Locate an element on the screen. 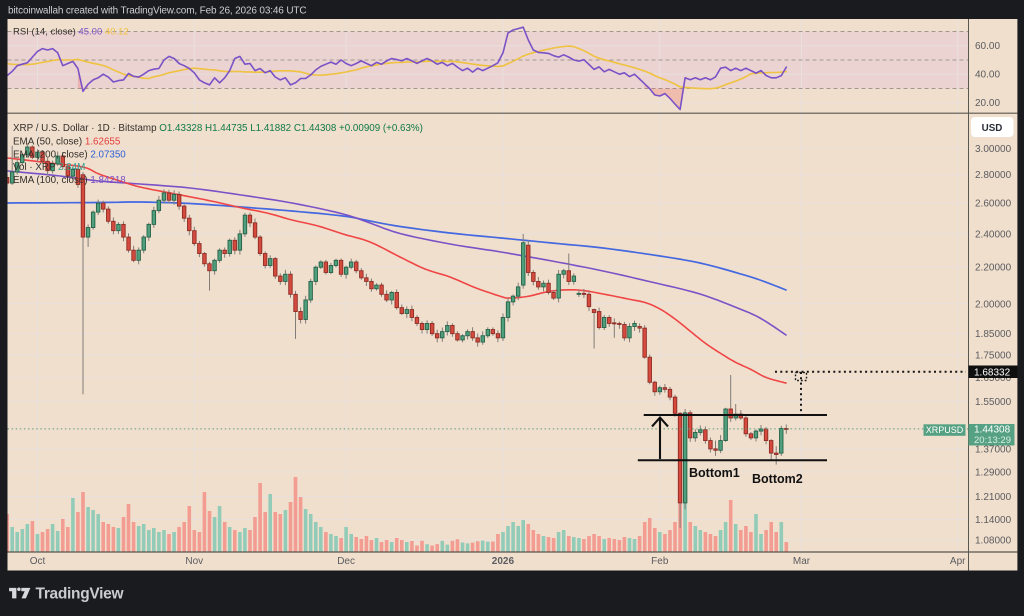 Image resolution: width=1024 pixels, height=616 pixels. svg-text: Bottom1 is located at coordinates (714, 473).